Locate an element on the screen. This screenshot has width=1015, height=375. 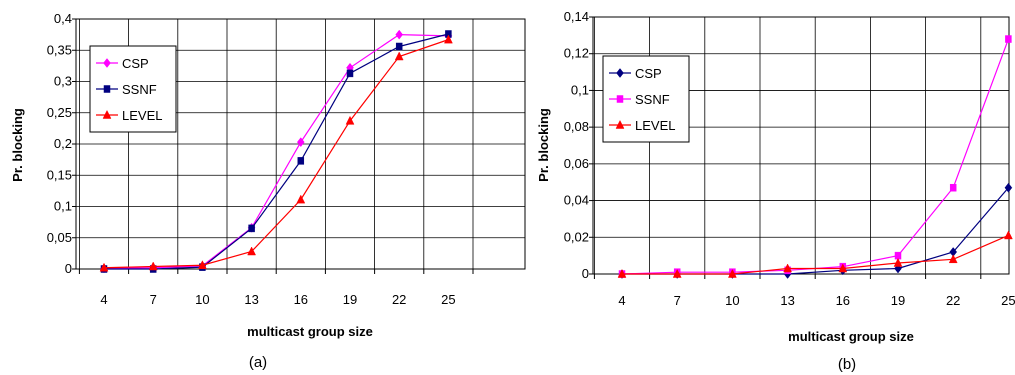
y-tick-label: 0,04 is located at coordinates (576, 200).